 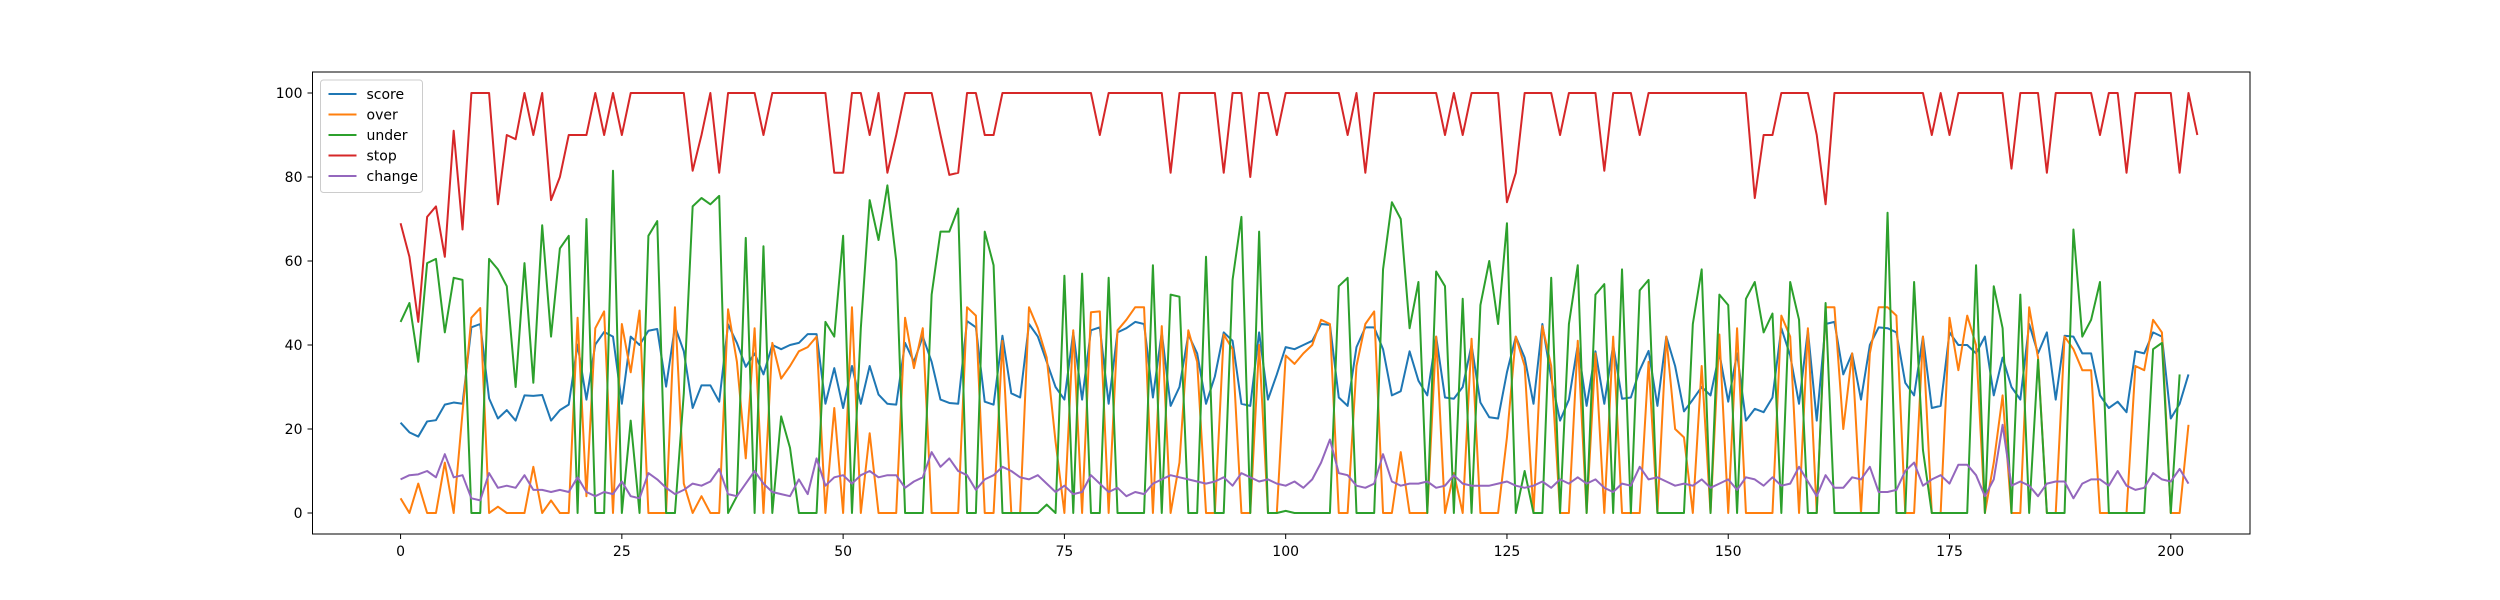 What do you see at coordinates (1507, 552) in the screenshot?
I see `x-tick-label: 125` at bounding box center [1507, 552].